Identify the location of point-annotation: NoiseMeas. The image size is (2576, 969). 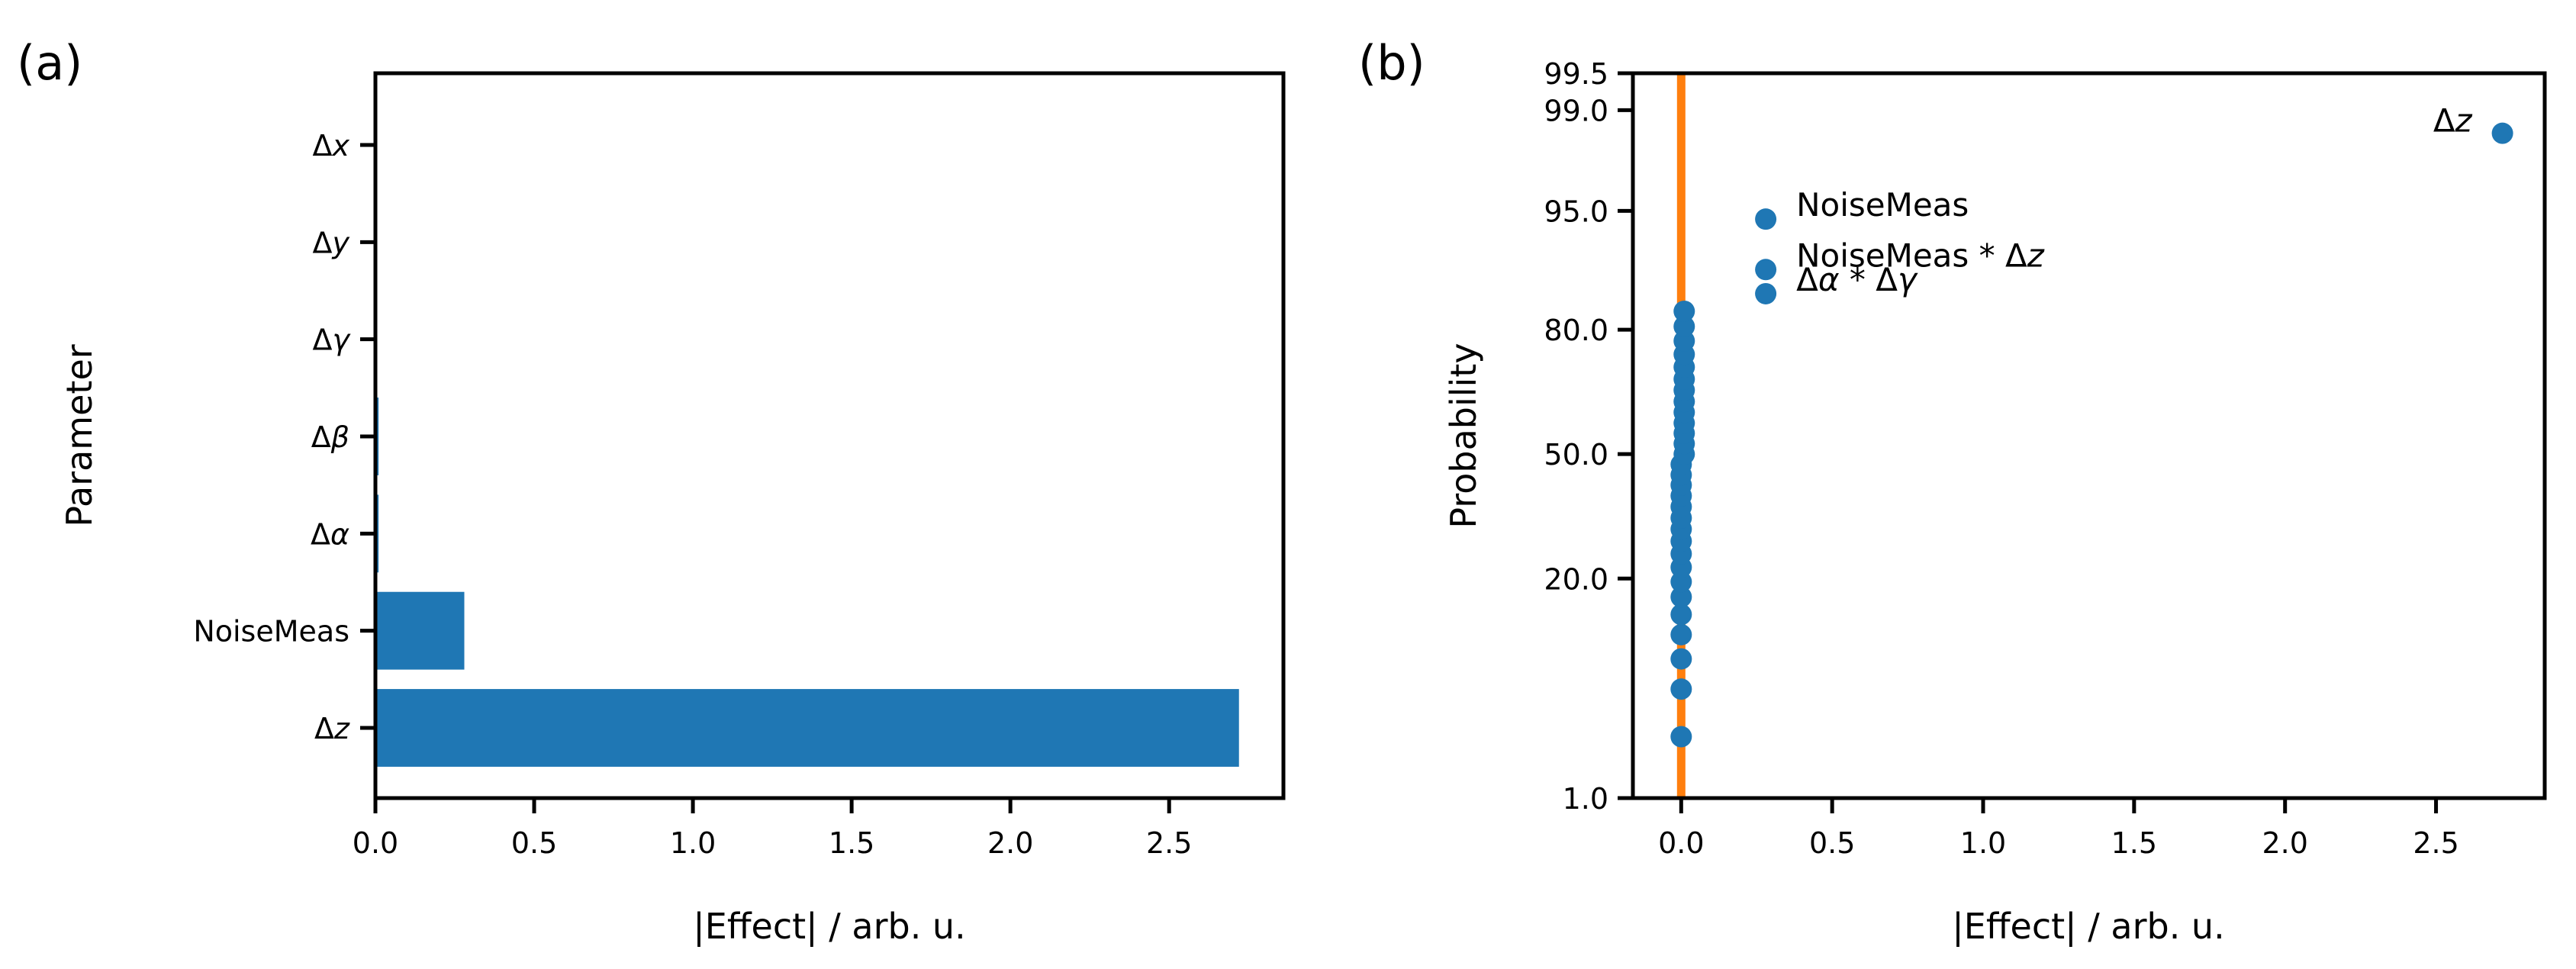
(1882, 205).